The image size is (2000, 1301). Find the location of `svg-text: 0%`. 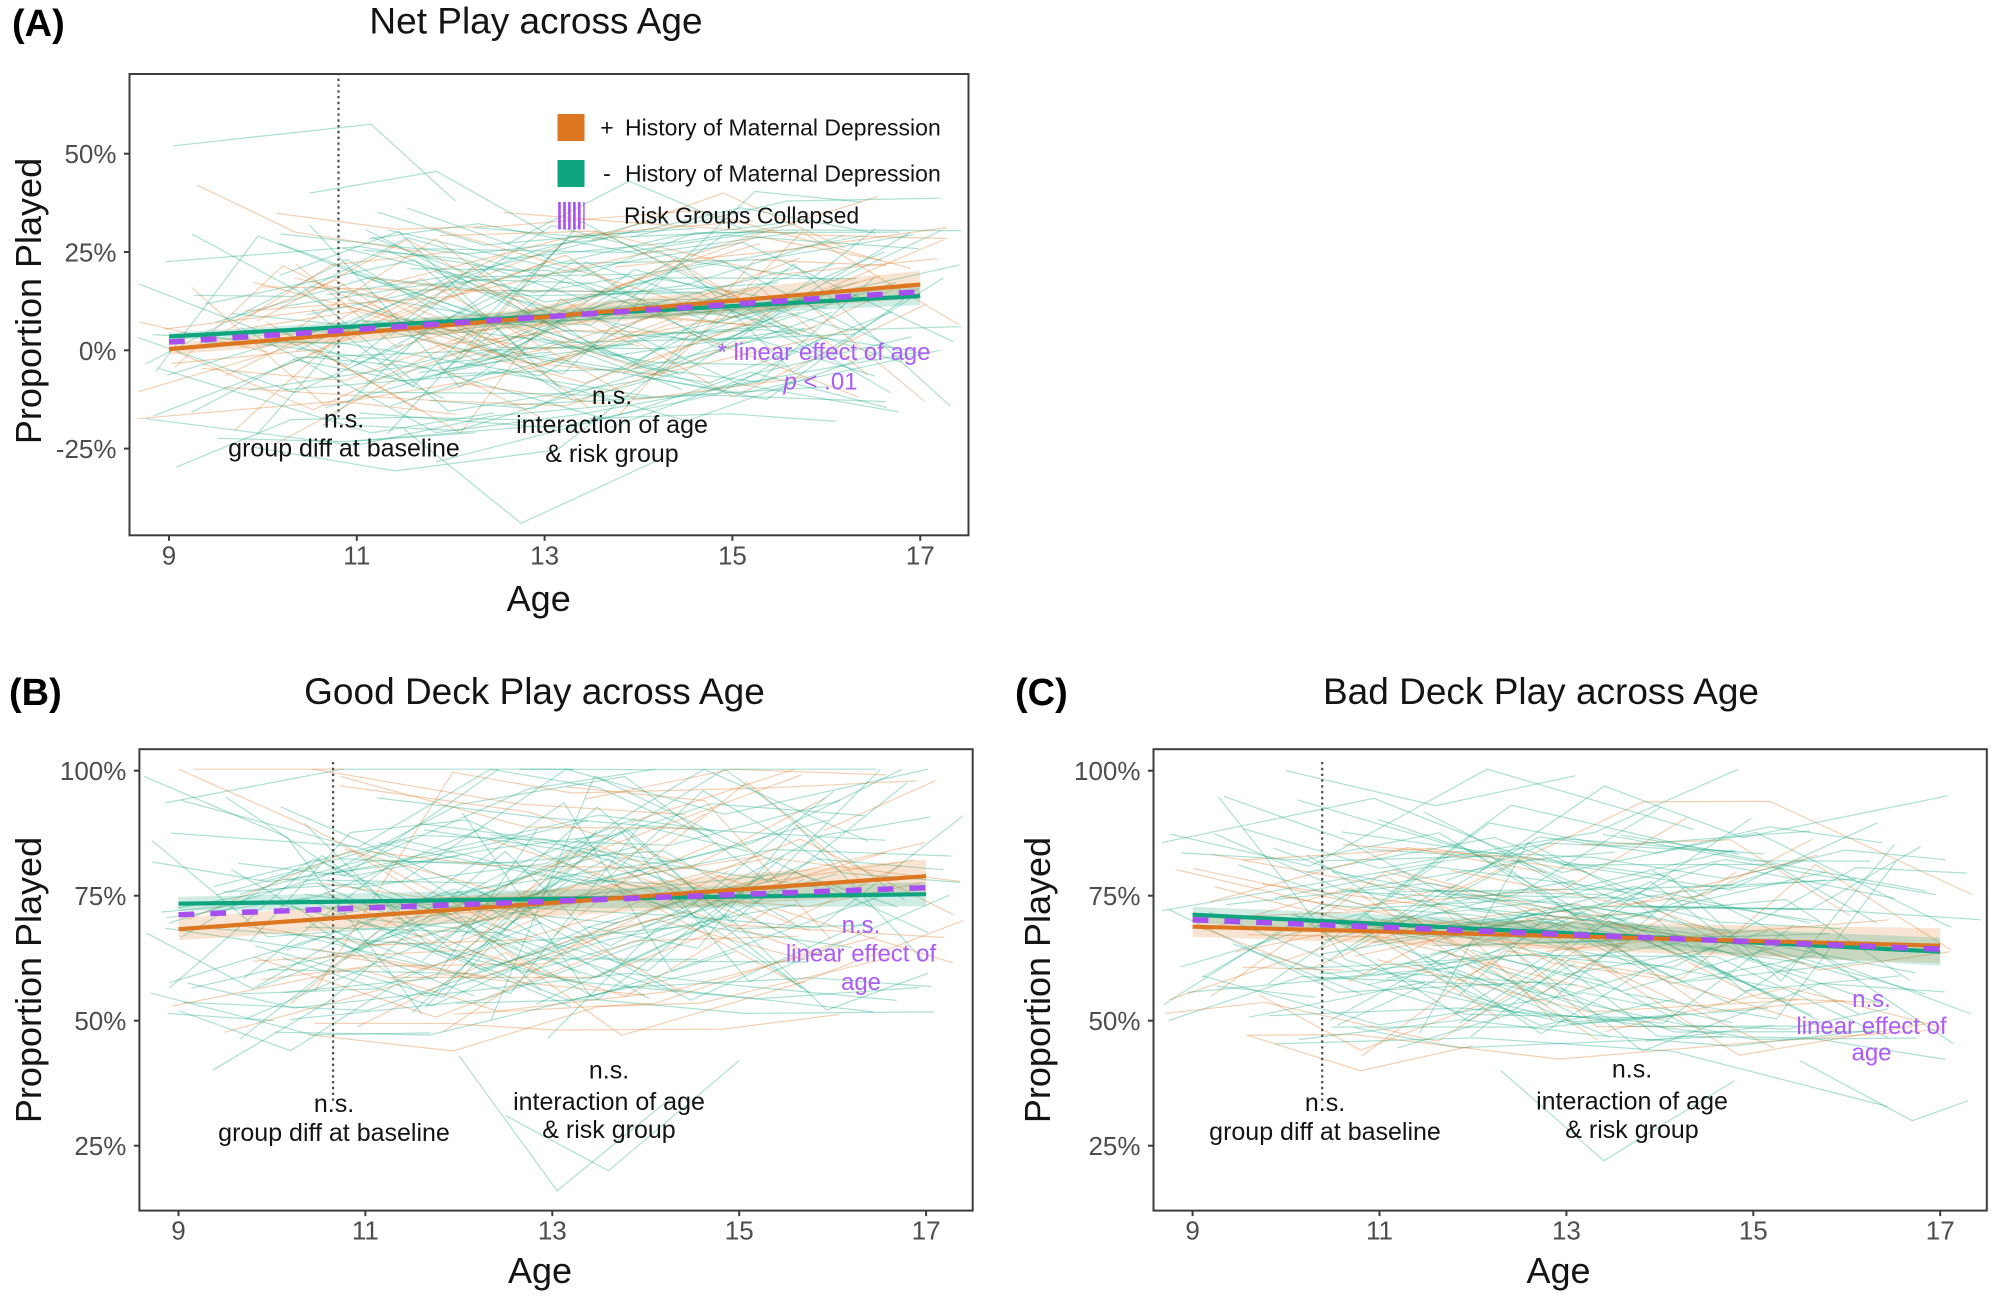

svg-text: 0% is located at coordinates (98, 351).